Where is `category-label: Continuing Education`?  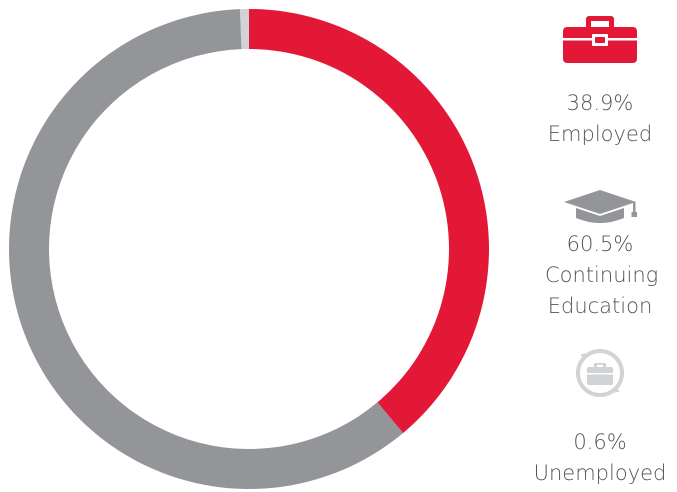
category-label: Continuing Education is located at coordinates (602, 290).